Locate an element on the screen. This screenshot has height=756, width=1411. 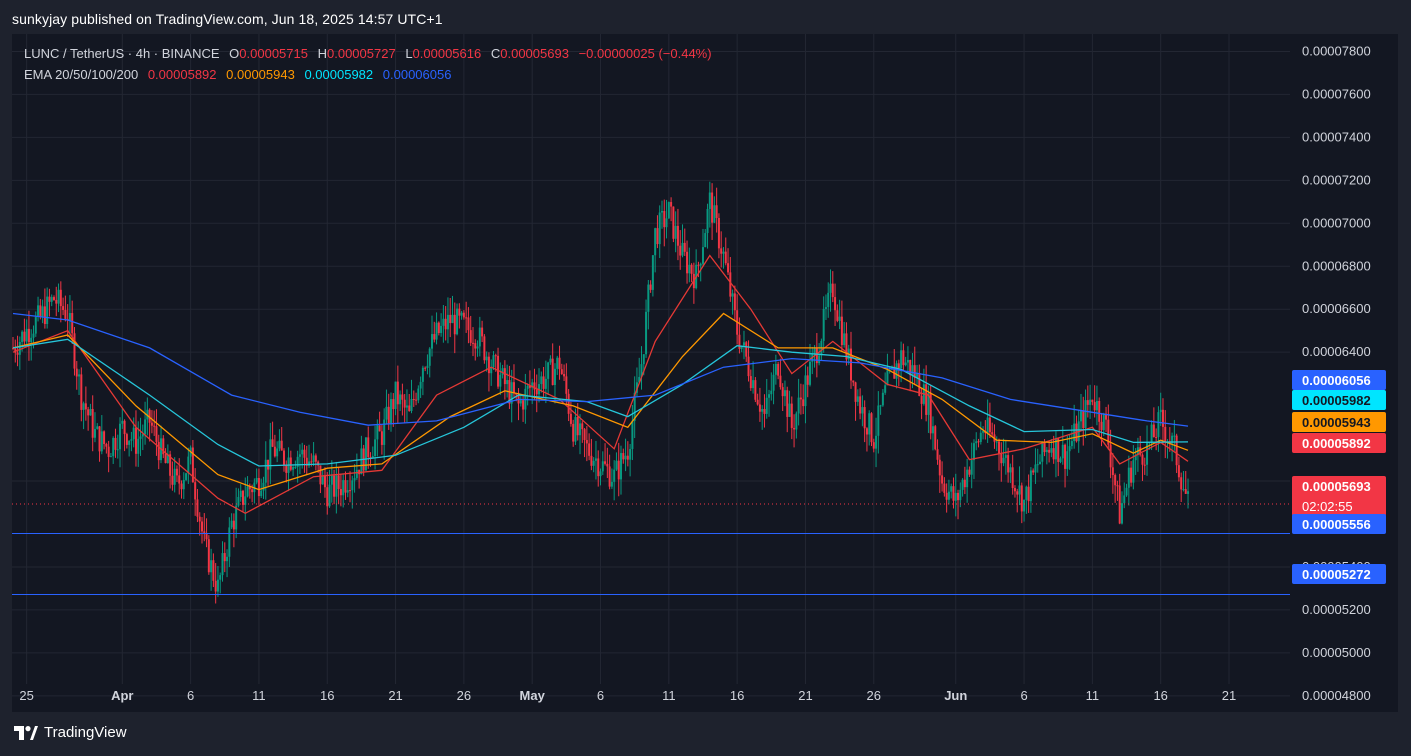
ema-price-tag-text: 0.00005982 is located at coordinates (1336, 400).